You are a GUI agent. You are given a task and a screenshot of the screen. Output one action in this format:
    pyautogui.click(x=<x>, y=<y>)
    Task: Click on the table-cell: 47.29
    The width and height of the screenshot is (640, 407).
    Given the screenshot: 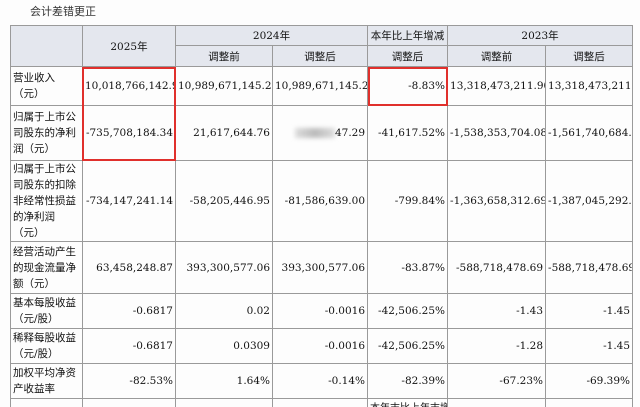 What is the action you would take?
    pyautogui.click(x=320, y=133)
    